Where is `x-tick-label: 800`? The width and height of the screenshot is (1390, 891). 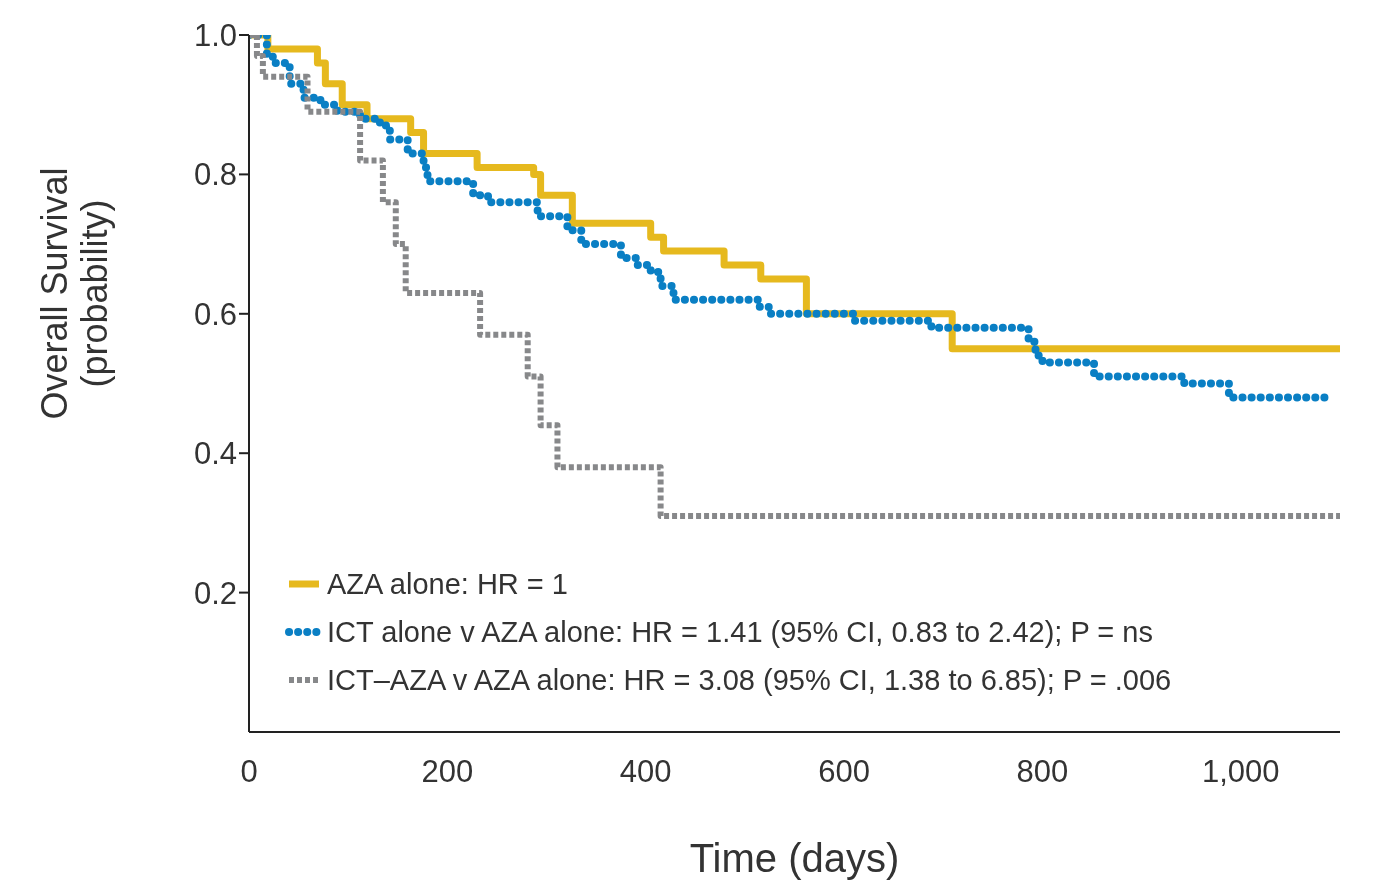
x-tick-label: 800 is located at coordinates (1042, 772).